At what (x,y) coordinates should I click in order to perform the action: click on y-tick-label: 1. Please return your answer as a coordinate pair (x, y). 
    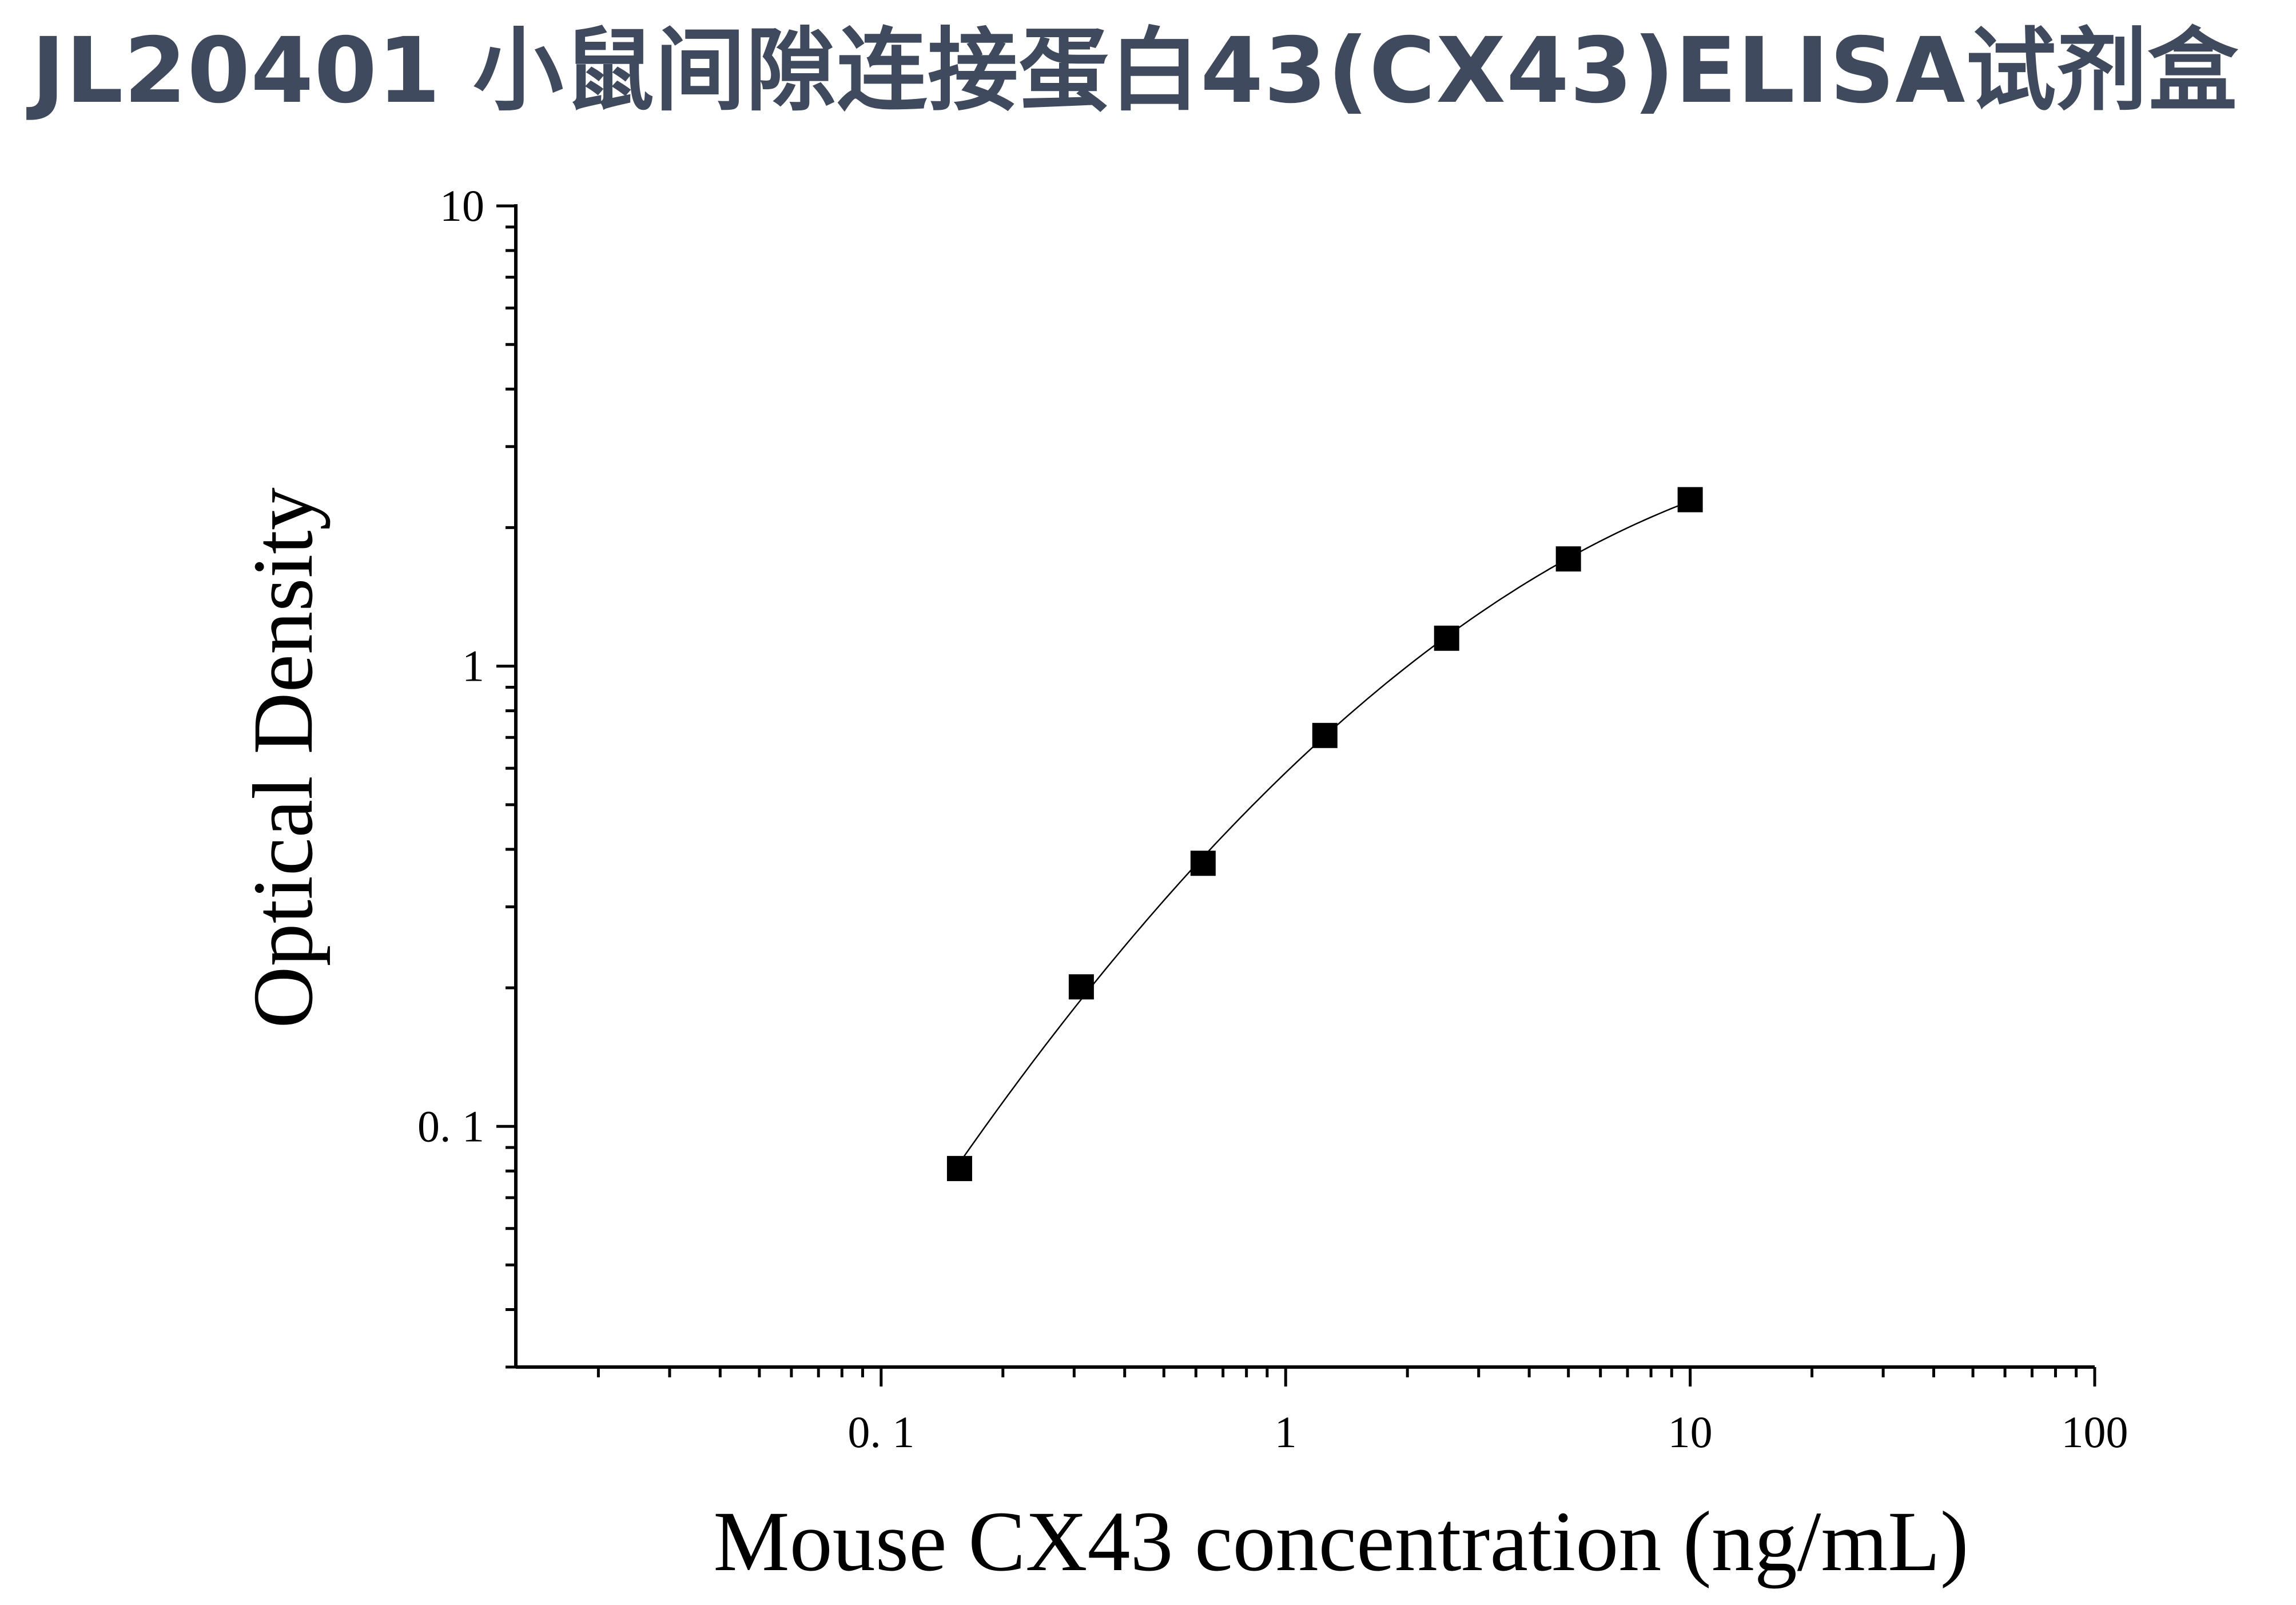
    Looking at the image, I should click on (473, 666).